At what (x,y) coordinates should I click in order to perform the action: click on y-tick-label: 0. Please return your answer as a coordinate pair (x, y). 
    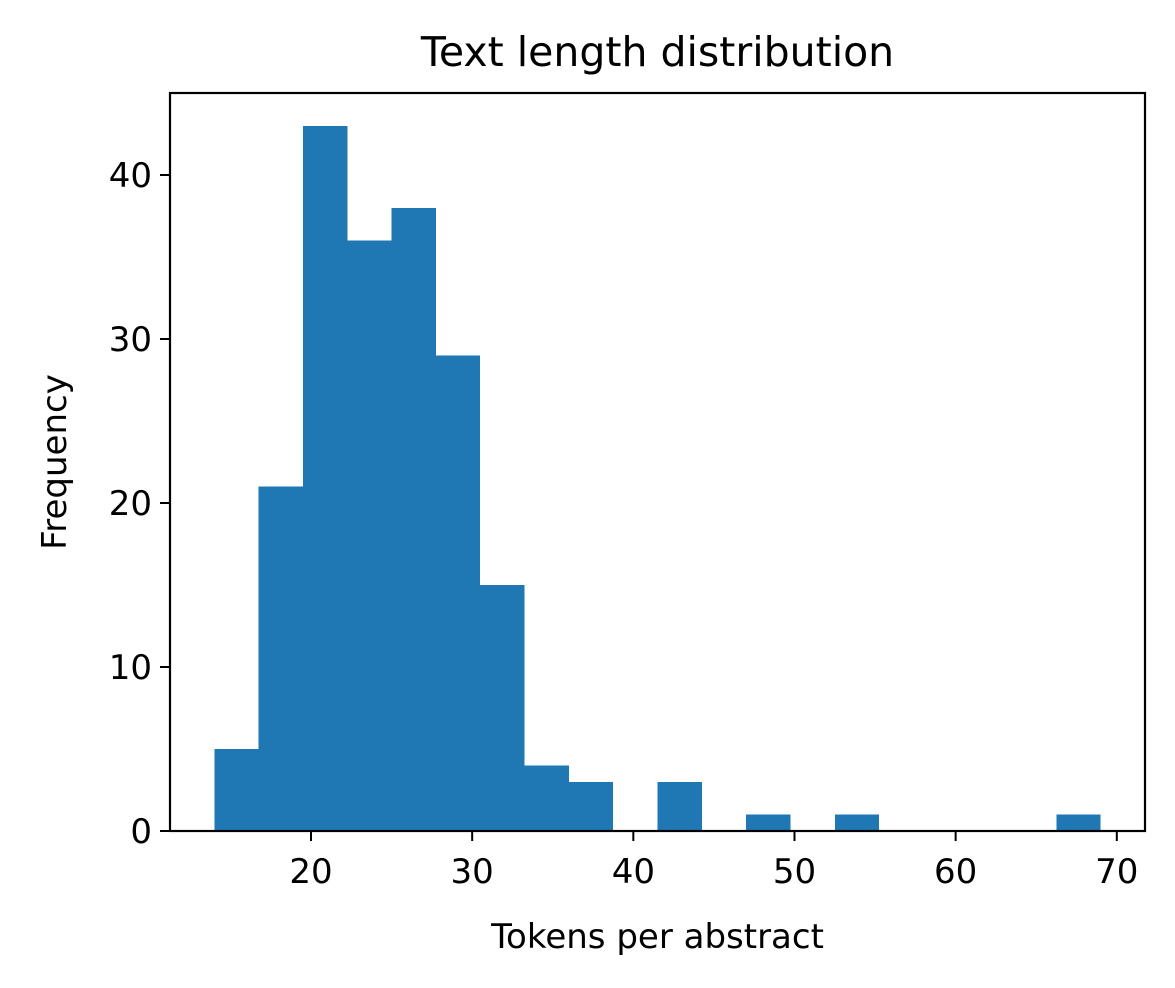
    Looking at the image, I should click on (141, 832).